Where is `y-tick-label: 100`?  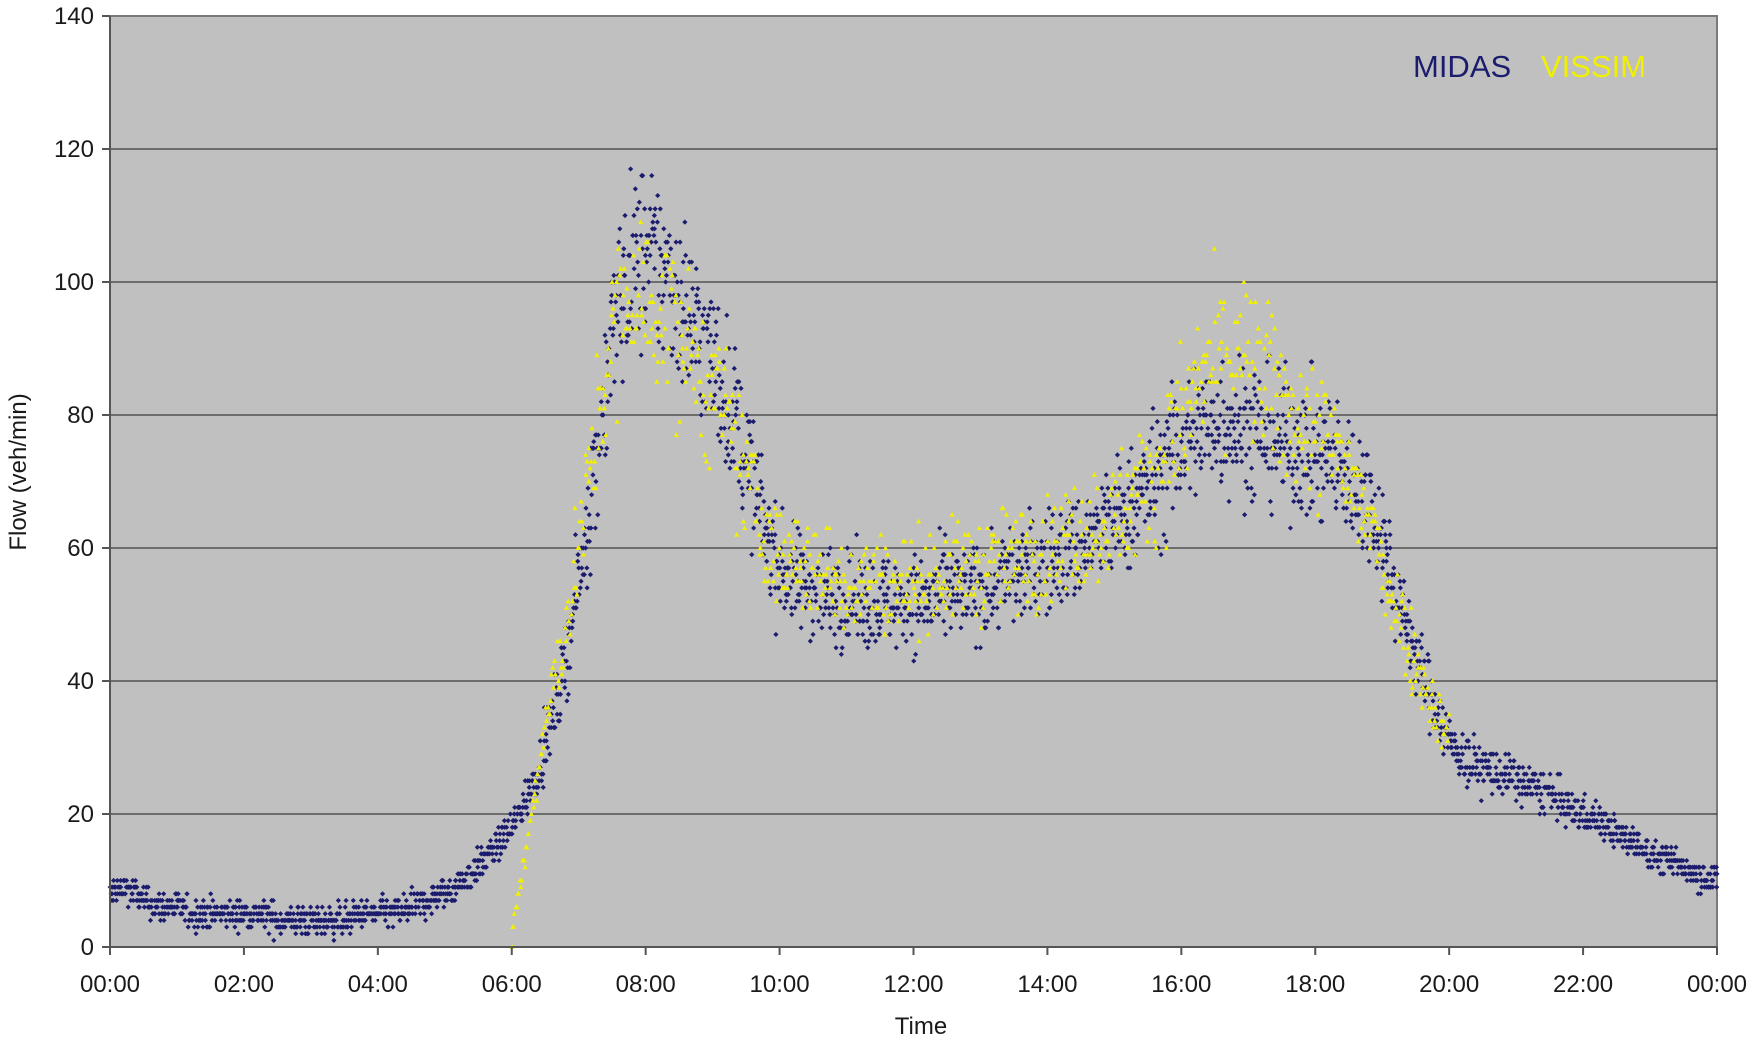 y-tick-label: 100 is located at coordinates (74, 282).